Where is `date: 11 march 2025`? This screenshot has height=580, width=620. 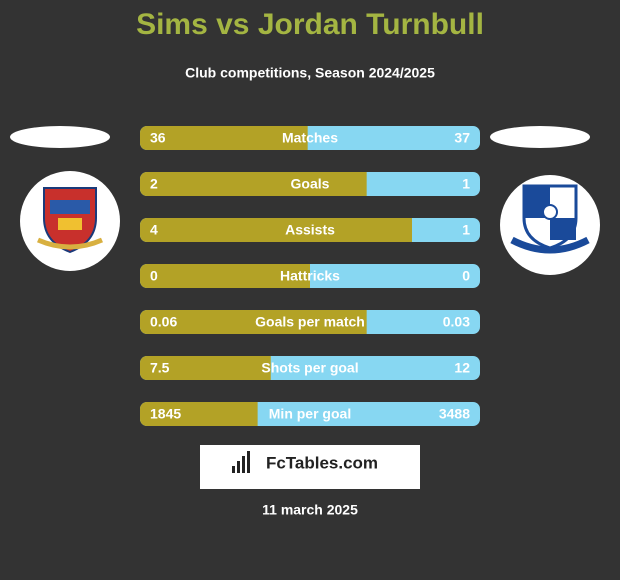 date: 11 march 2025 is located at coordinates (310, 510).